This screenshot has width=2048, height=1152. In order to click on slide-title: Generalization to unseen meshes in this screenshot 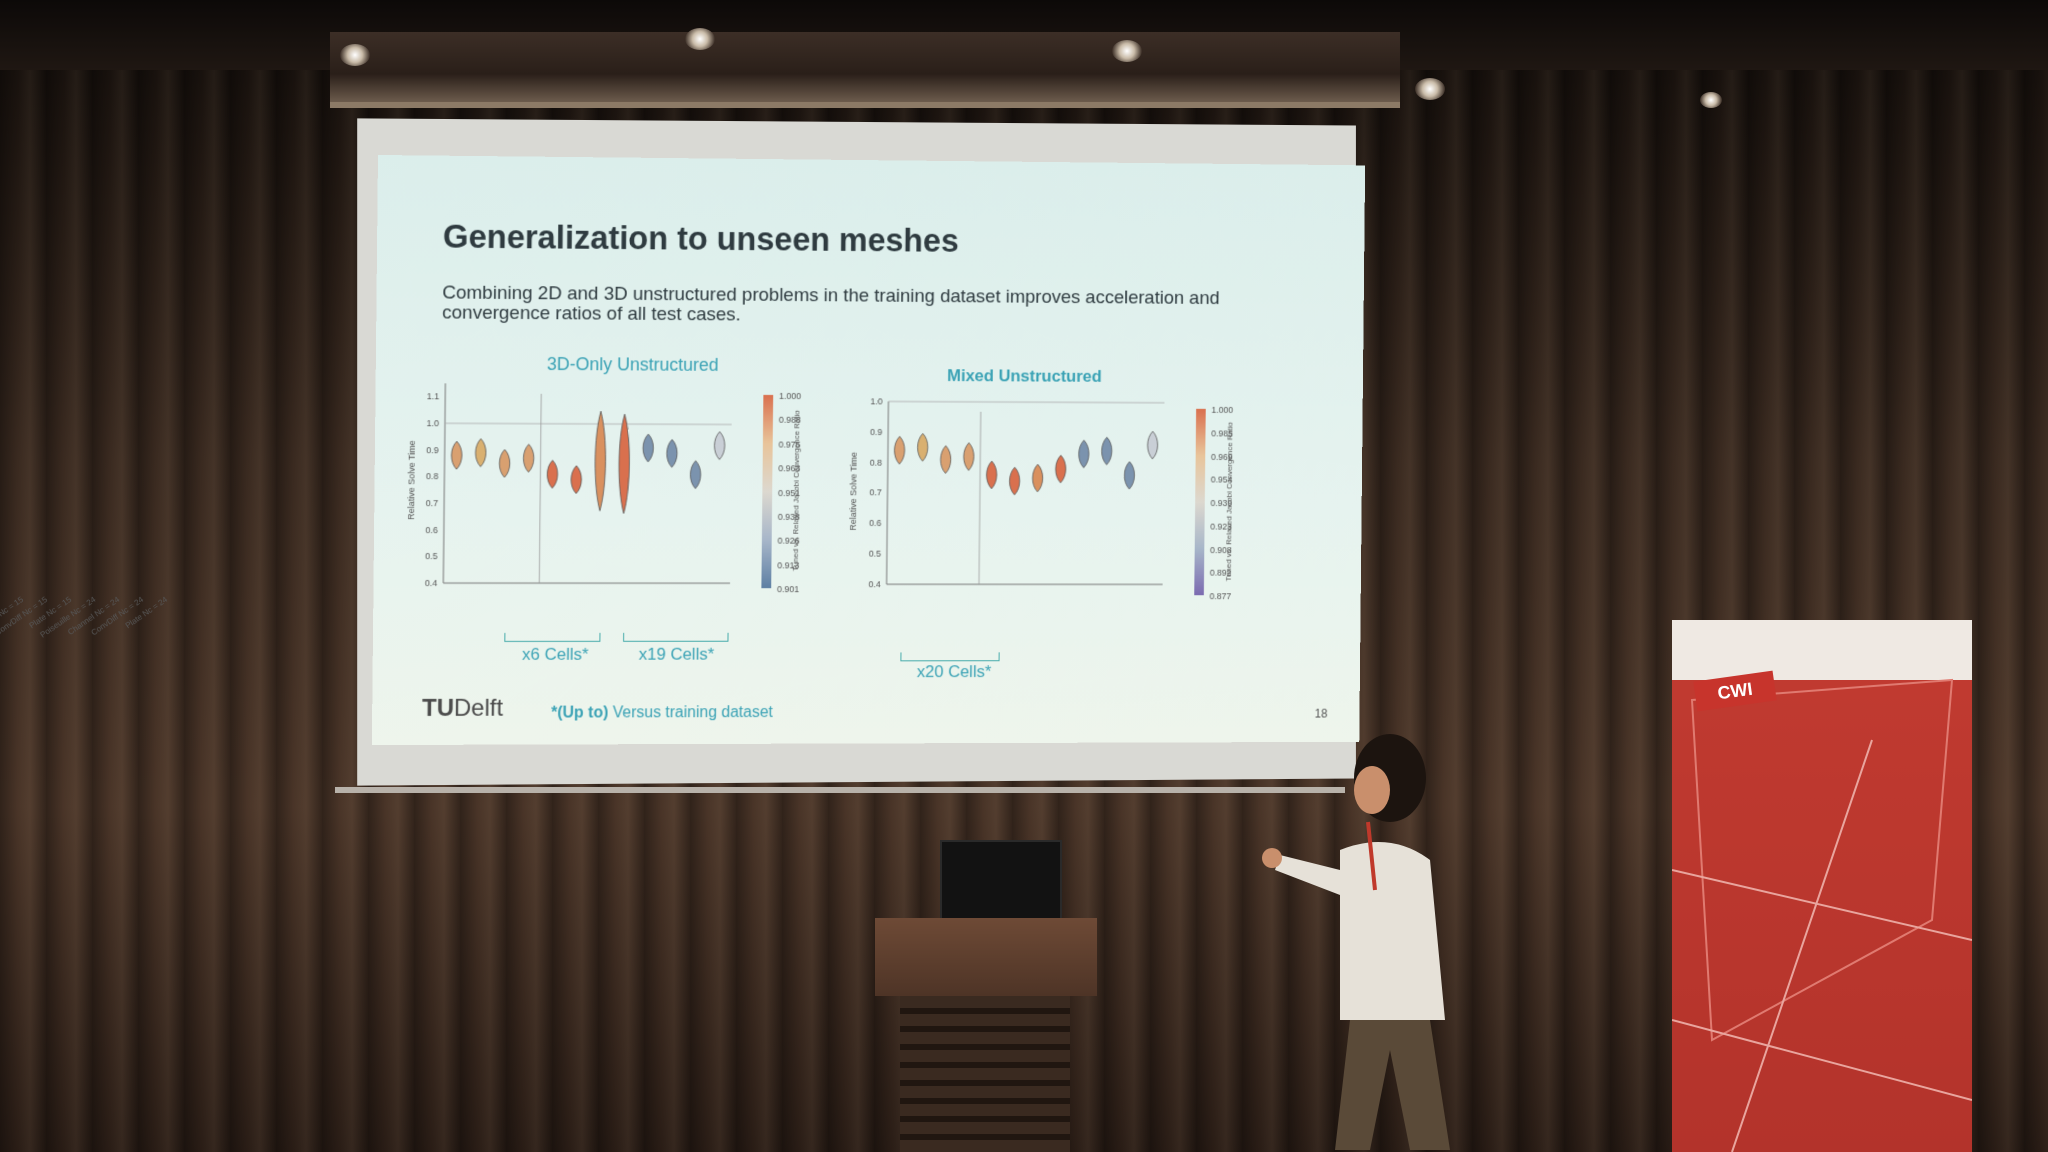, I will do `click(701, 239)`.